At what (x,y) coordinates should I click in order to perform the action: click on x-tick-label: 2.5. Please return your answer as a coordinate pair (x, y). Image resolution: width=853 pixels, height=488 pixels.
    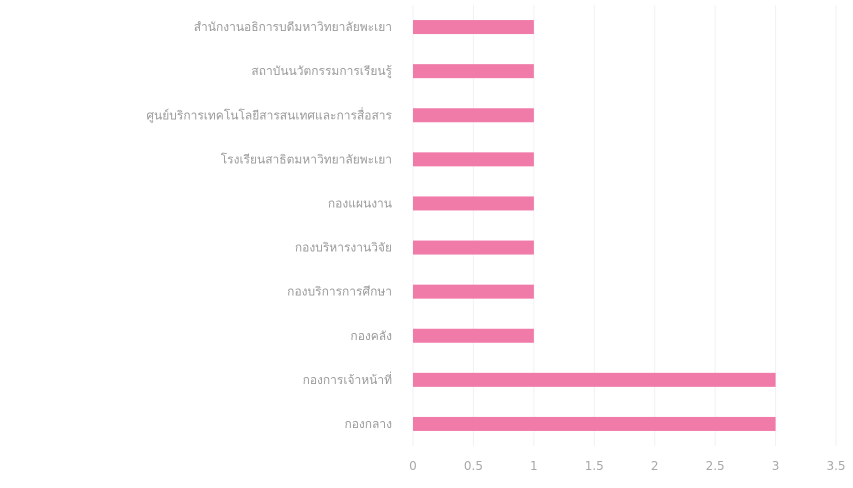
    Looking at the image, I should click on (715, 466).